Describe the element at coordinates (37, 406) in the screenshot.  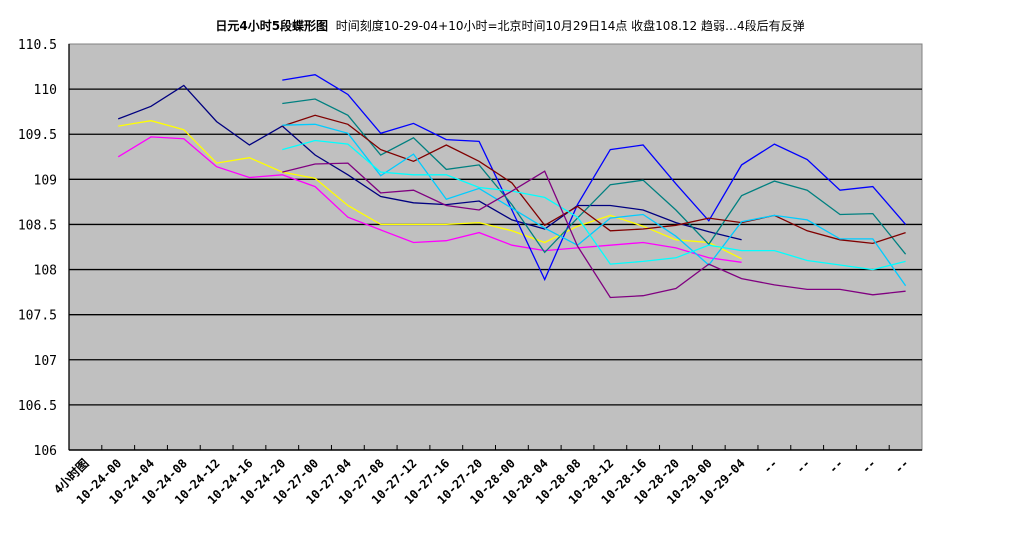
I see `y-tick-label: 106.5` at that location.